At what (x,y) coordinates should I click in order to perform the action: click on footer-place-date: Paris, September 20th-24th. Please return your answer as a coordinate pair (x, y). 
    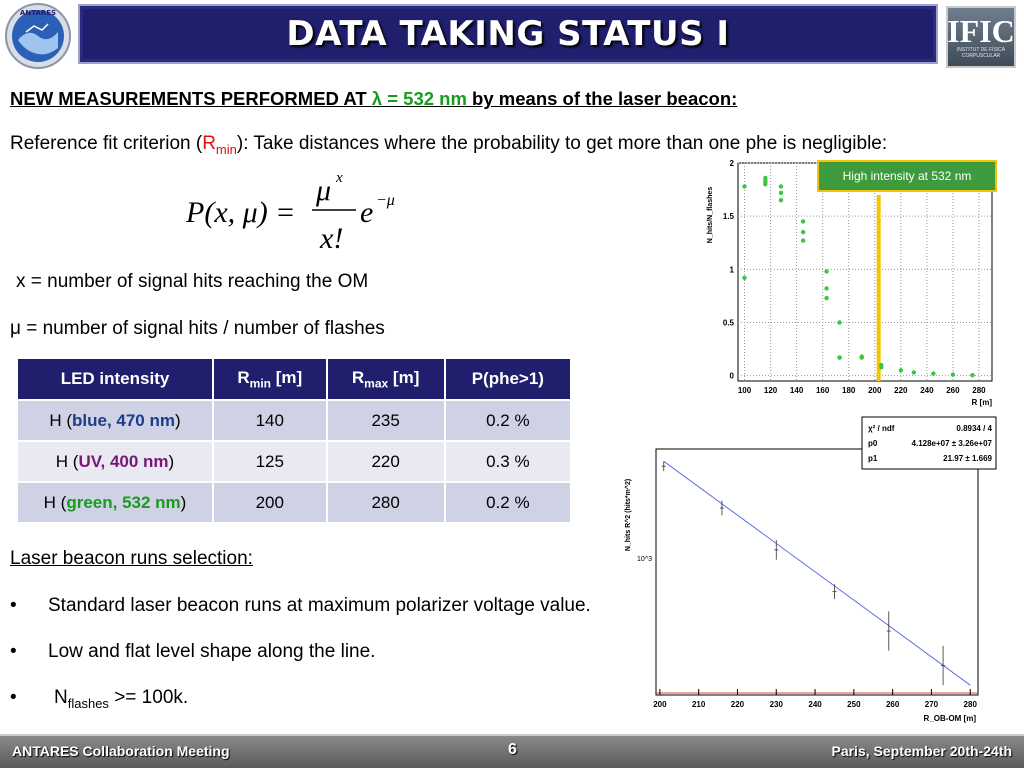
    Looking at the image, I should click on (921, 751).